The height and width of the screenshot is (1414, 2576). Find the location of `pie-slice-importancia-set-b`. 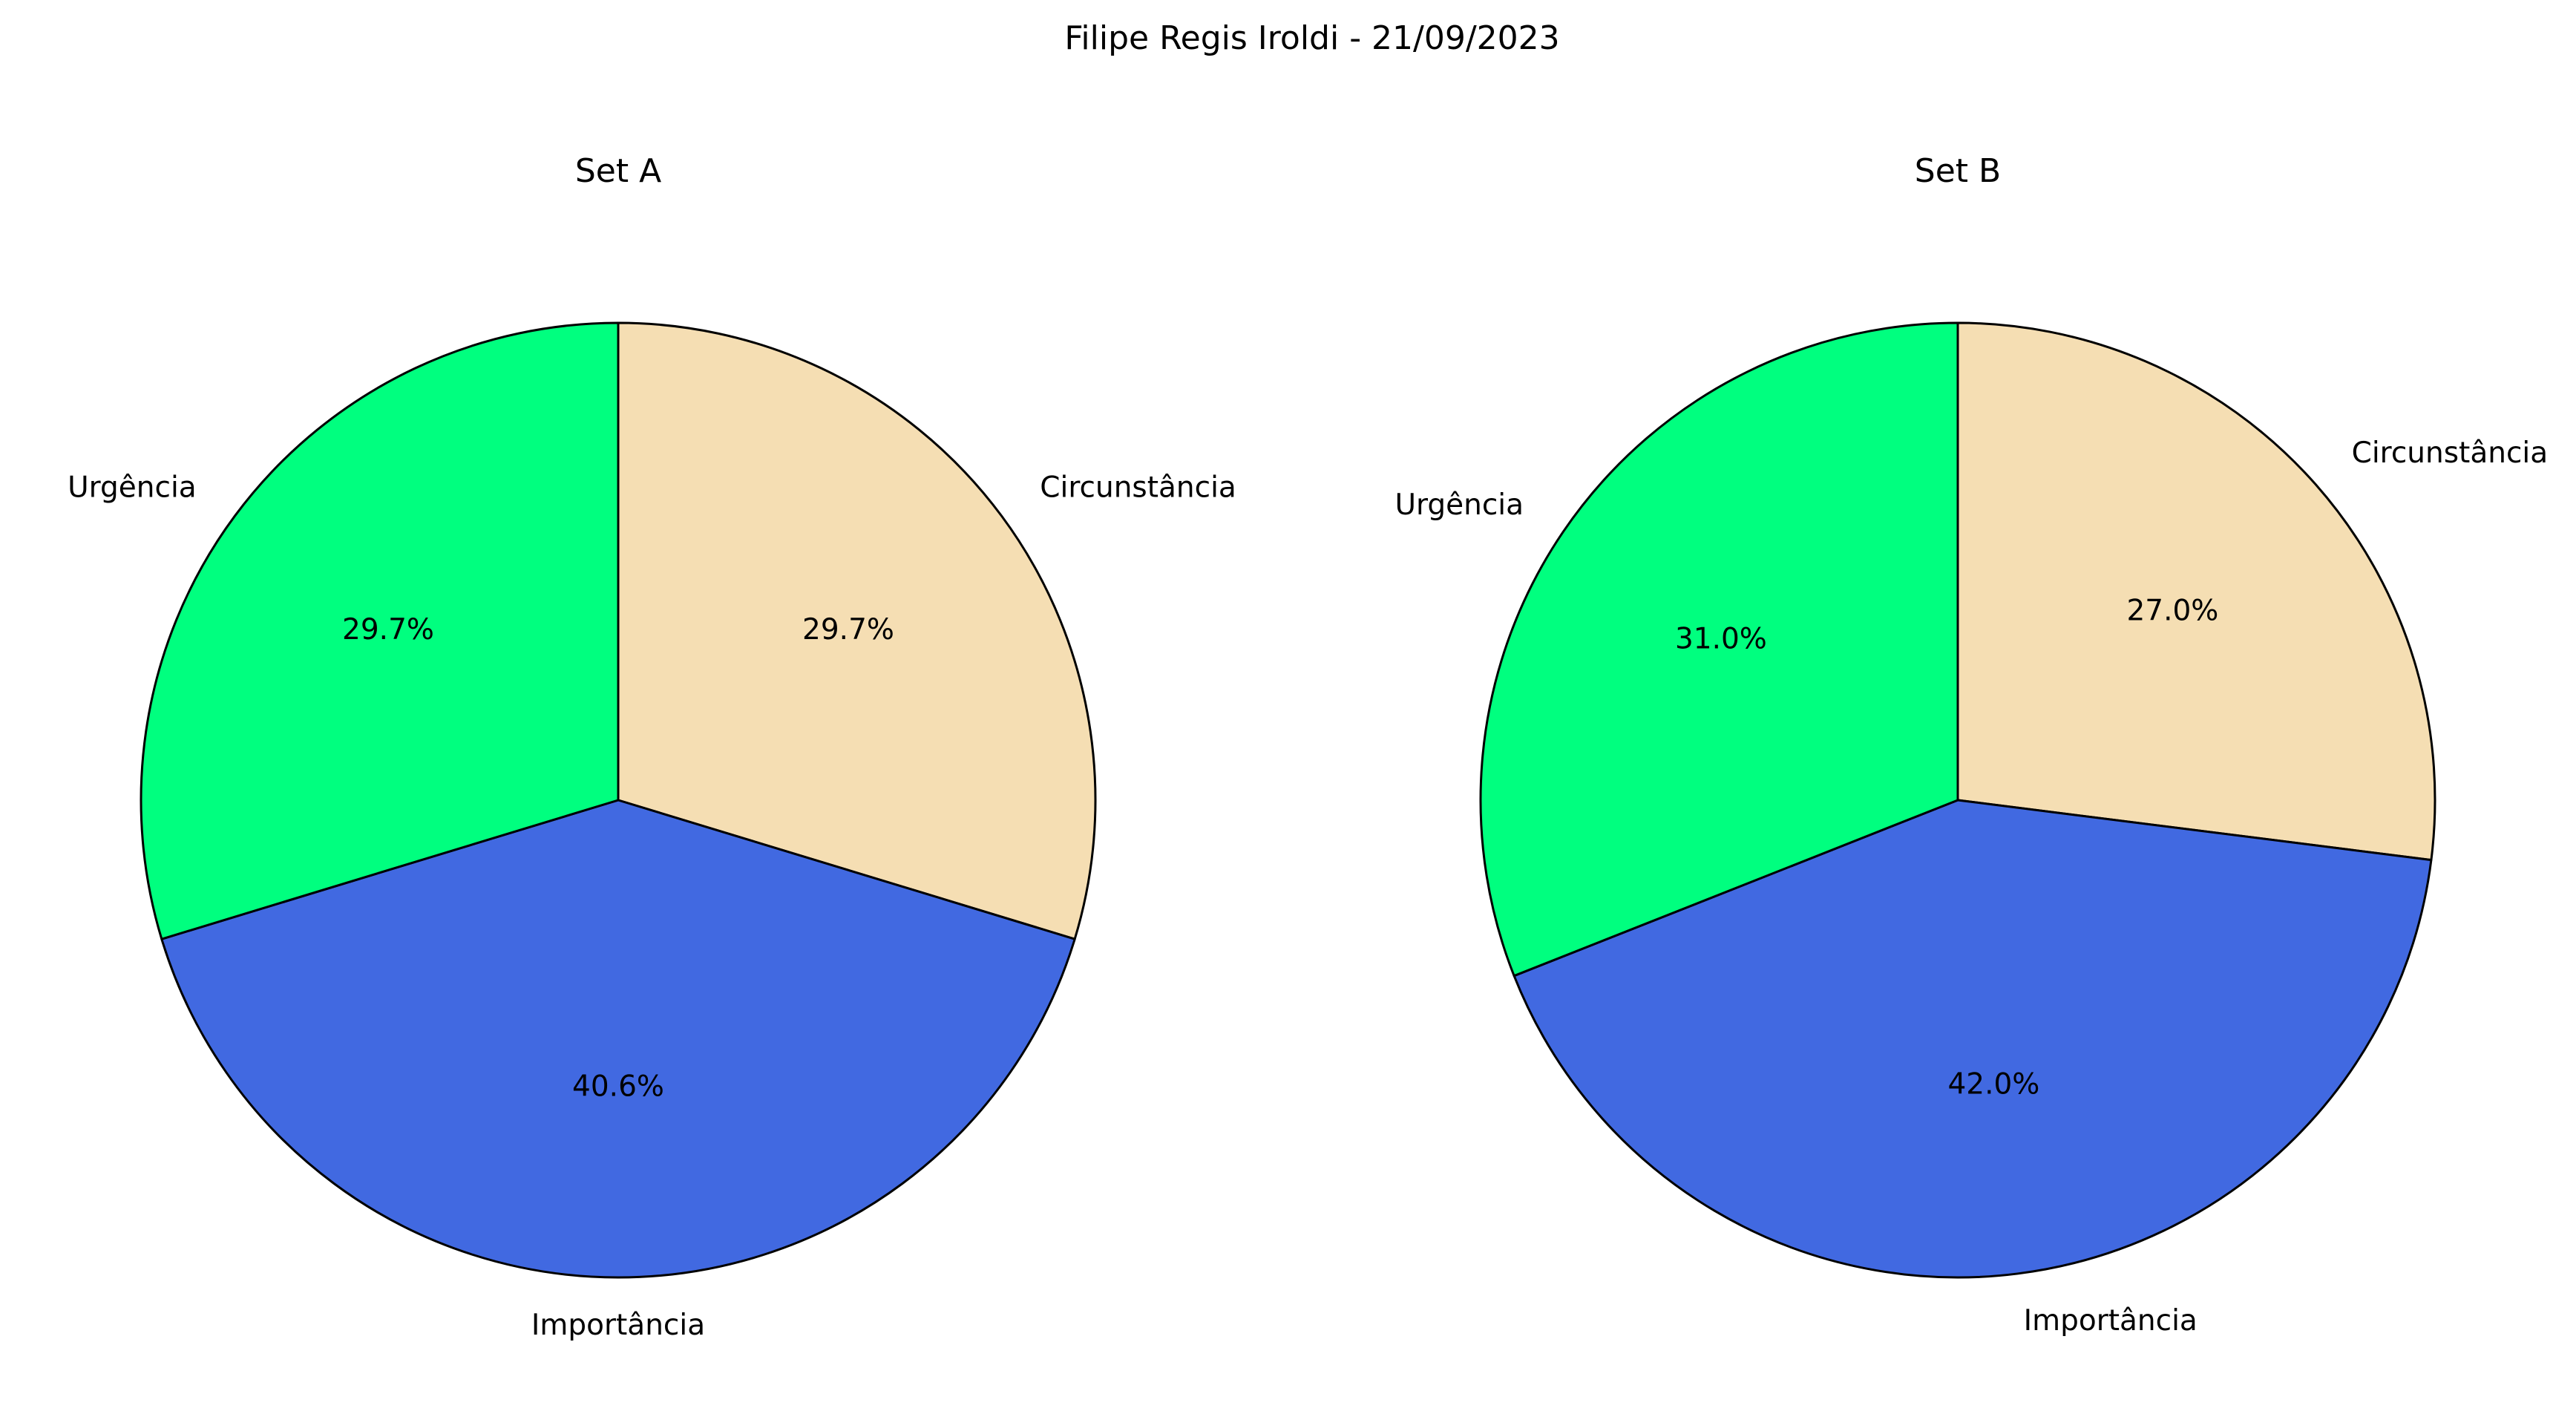

pie-slice-importancia-set-b is located at coordinates (1973, 1039).